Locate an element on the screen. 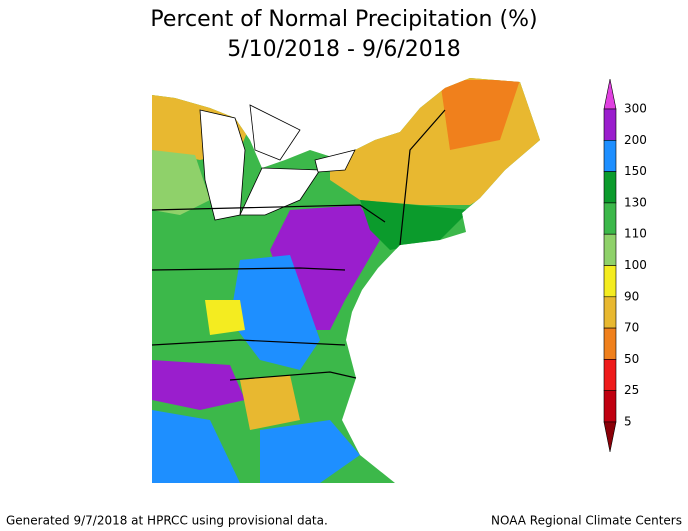 This screenshot has width=688, height=531. title: Percent of Normal Precipitation (%) is located at coordinates (343, 19).